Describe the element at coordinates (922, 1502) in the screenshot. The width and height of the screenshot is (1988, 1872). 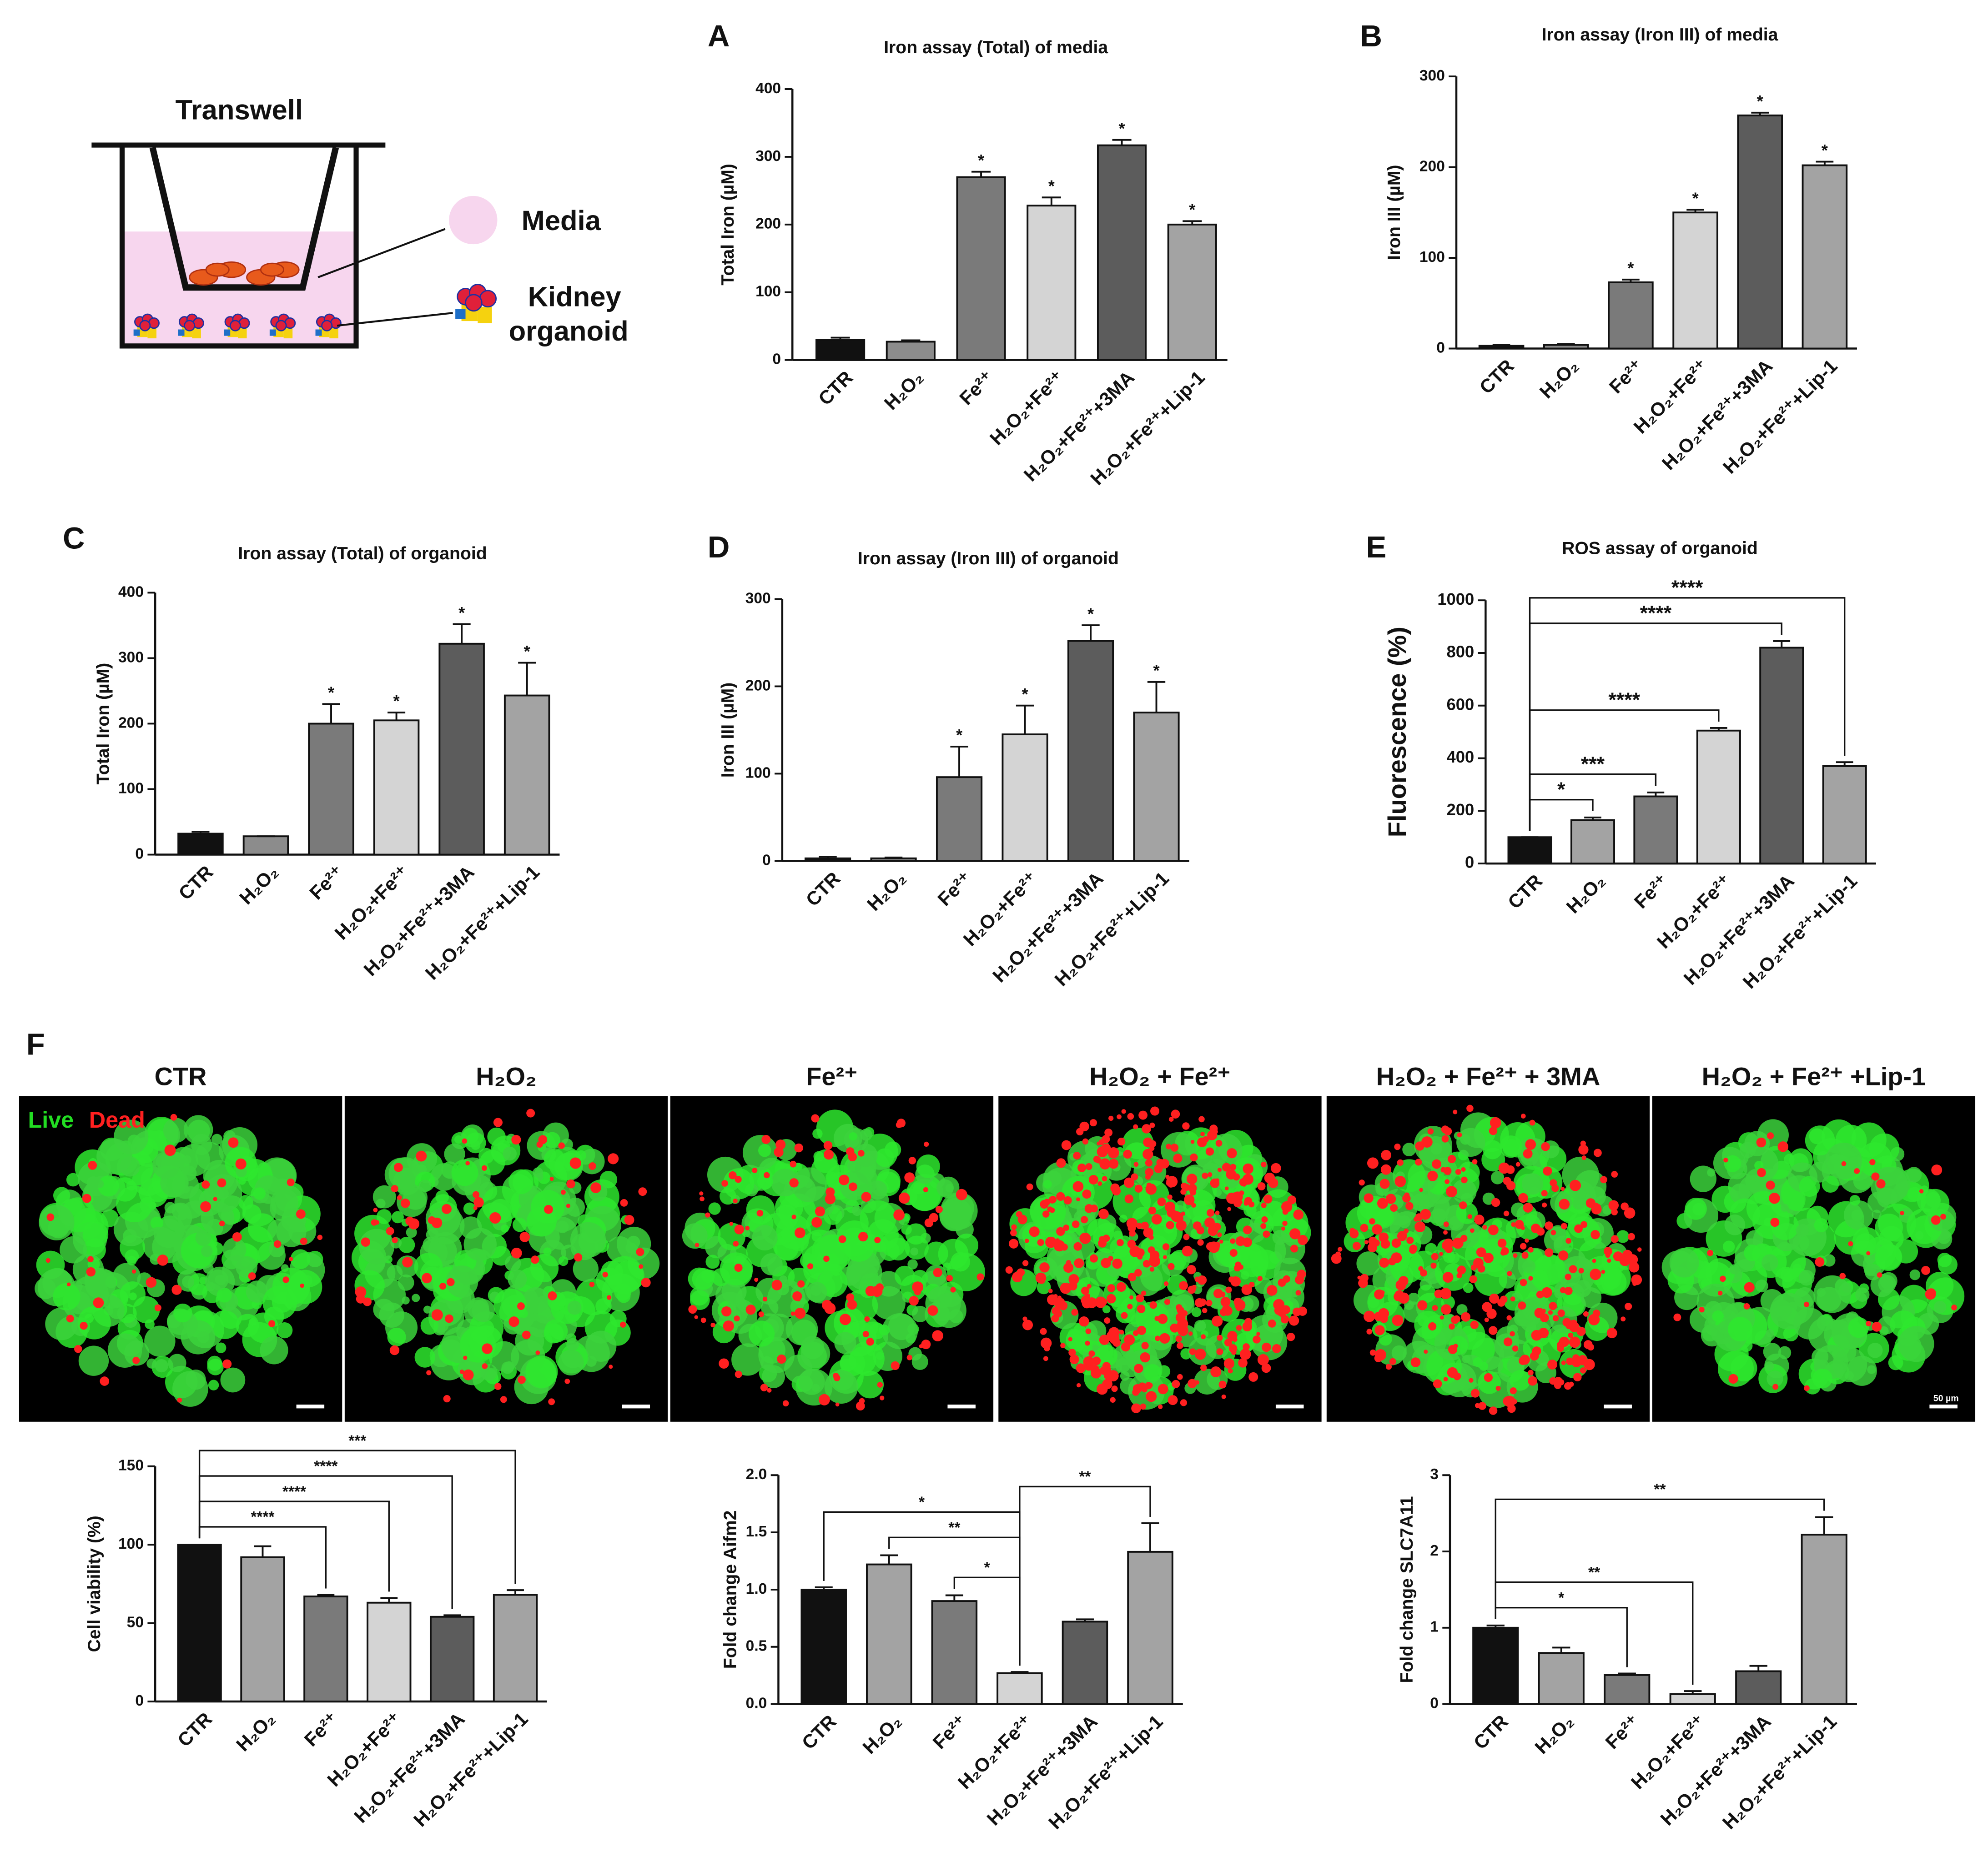
I see `bracket-label: *` at that location.